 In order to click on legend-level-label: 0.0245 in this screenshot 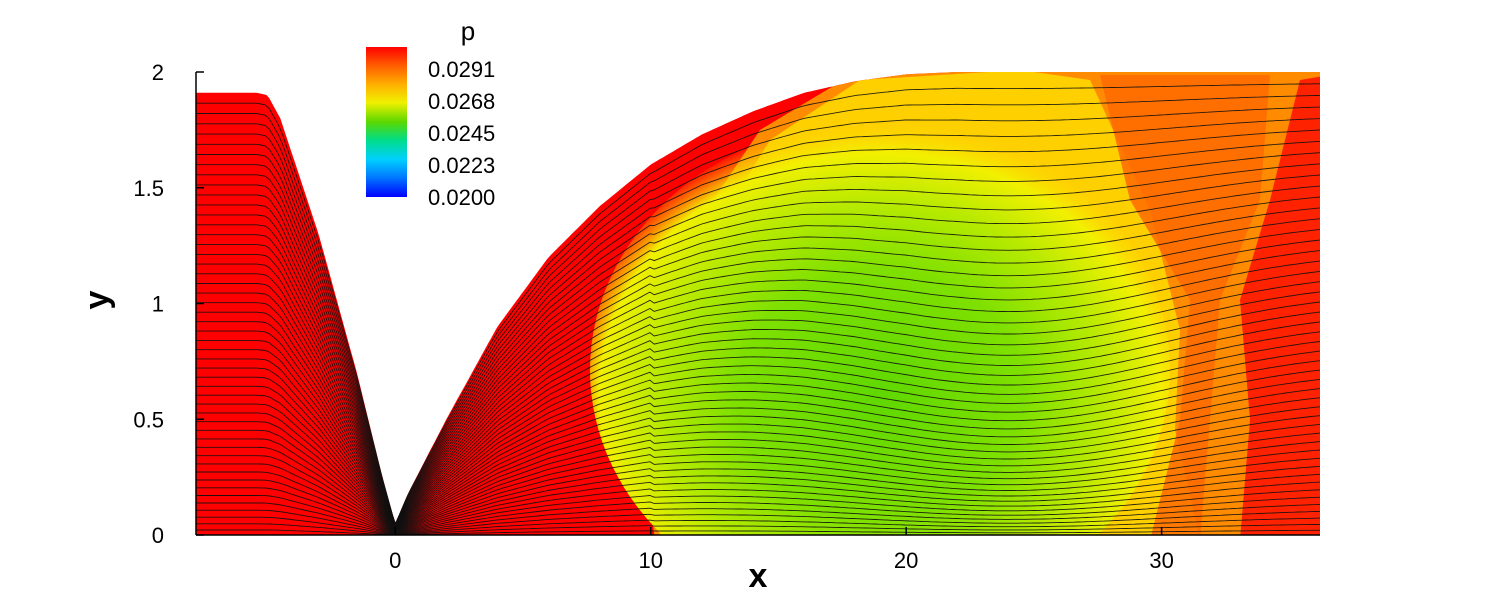, I will do `click(461, 133)`.